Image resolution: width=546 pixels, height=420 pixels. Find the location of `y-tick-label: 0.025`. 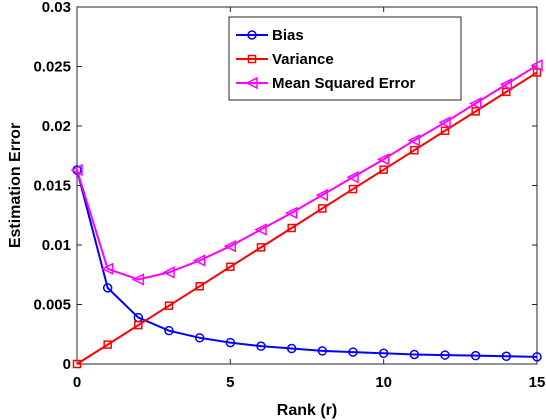

y-tick-label: 0.025 is located at coordinates (52, 67).